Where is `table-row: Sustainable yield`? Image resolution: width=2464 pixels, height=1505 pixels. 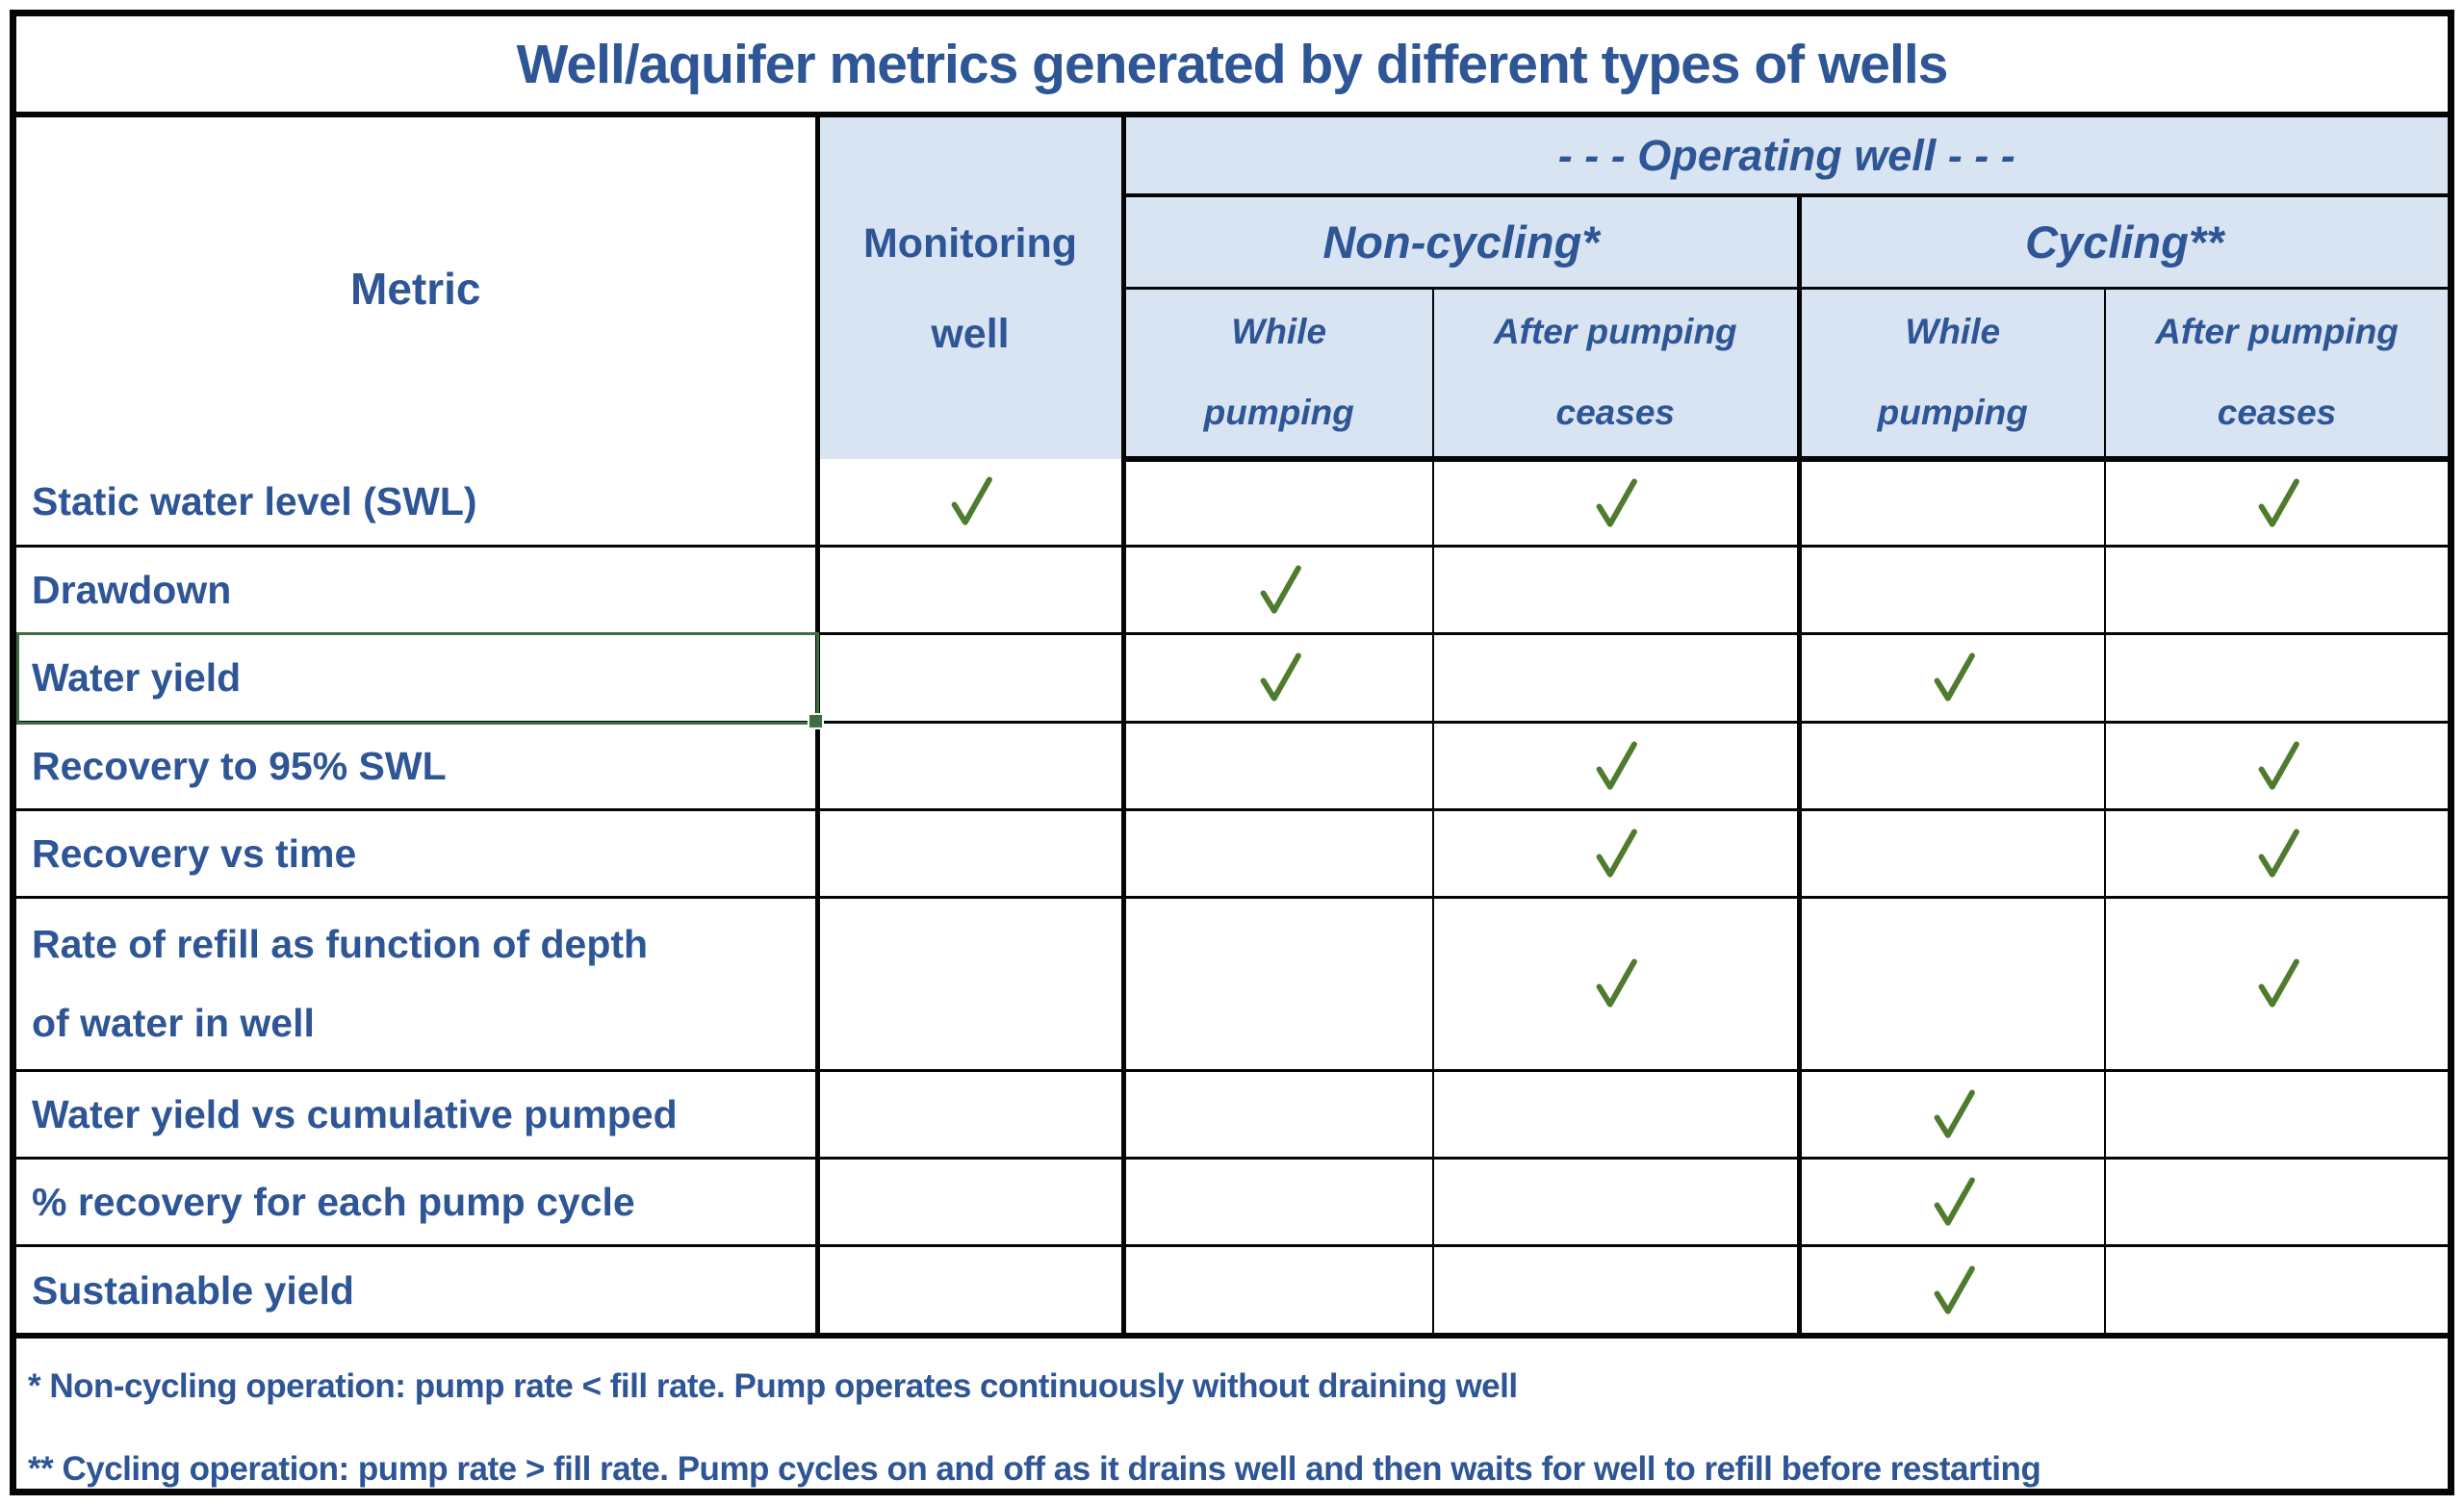
table-row: Sustainable yield is located at coordinates (1232, 1291).